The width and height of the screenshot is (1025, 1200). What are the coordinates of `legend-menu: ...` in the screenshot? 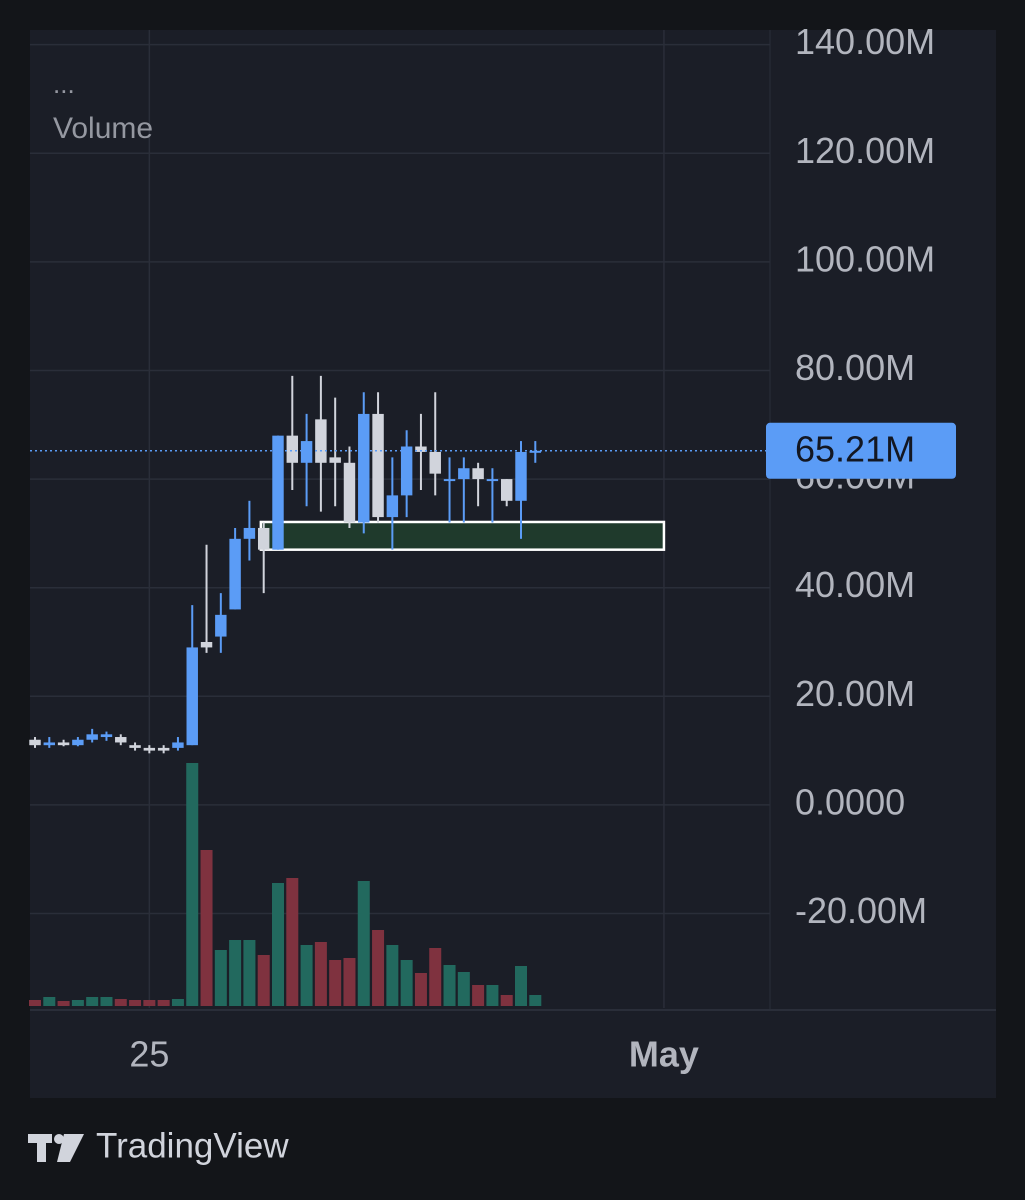 It's located at (64, 84).